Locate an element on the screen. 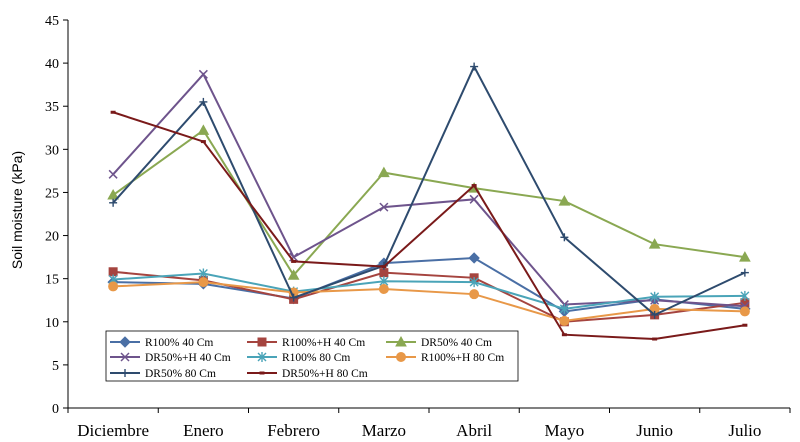 The height and width of the screenshot is (442, 800). x-tick-label: Abril is located at coordinates (474, 430).